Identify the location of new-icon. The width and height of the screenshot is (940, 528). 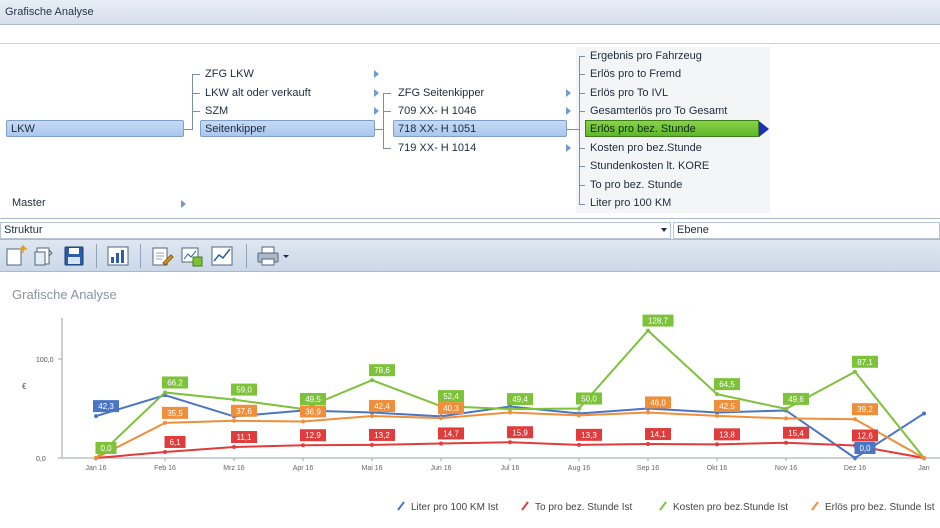
(16, 255).